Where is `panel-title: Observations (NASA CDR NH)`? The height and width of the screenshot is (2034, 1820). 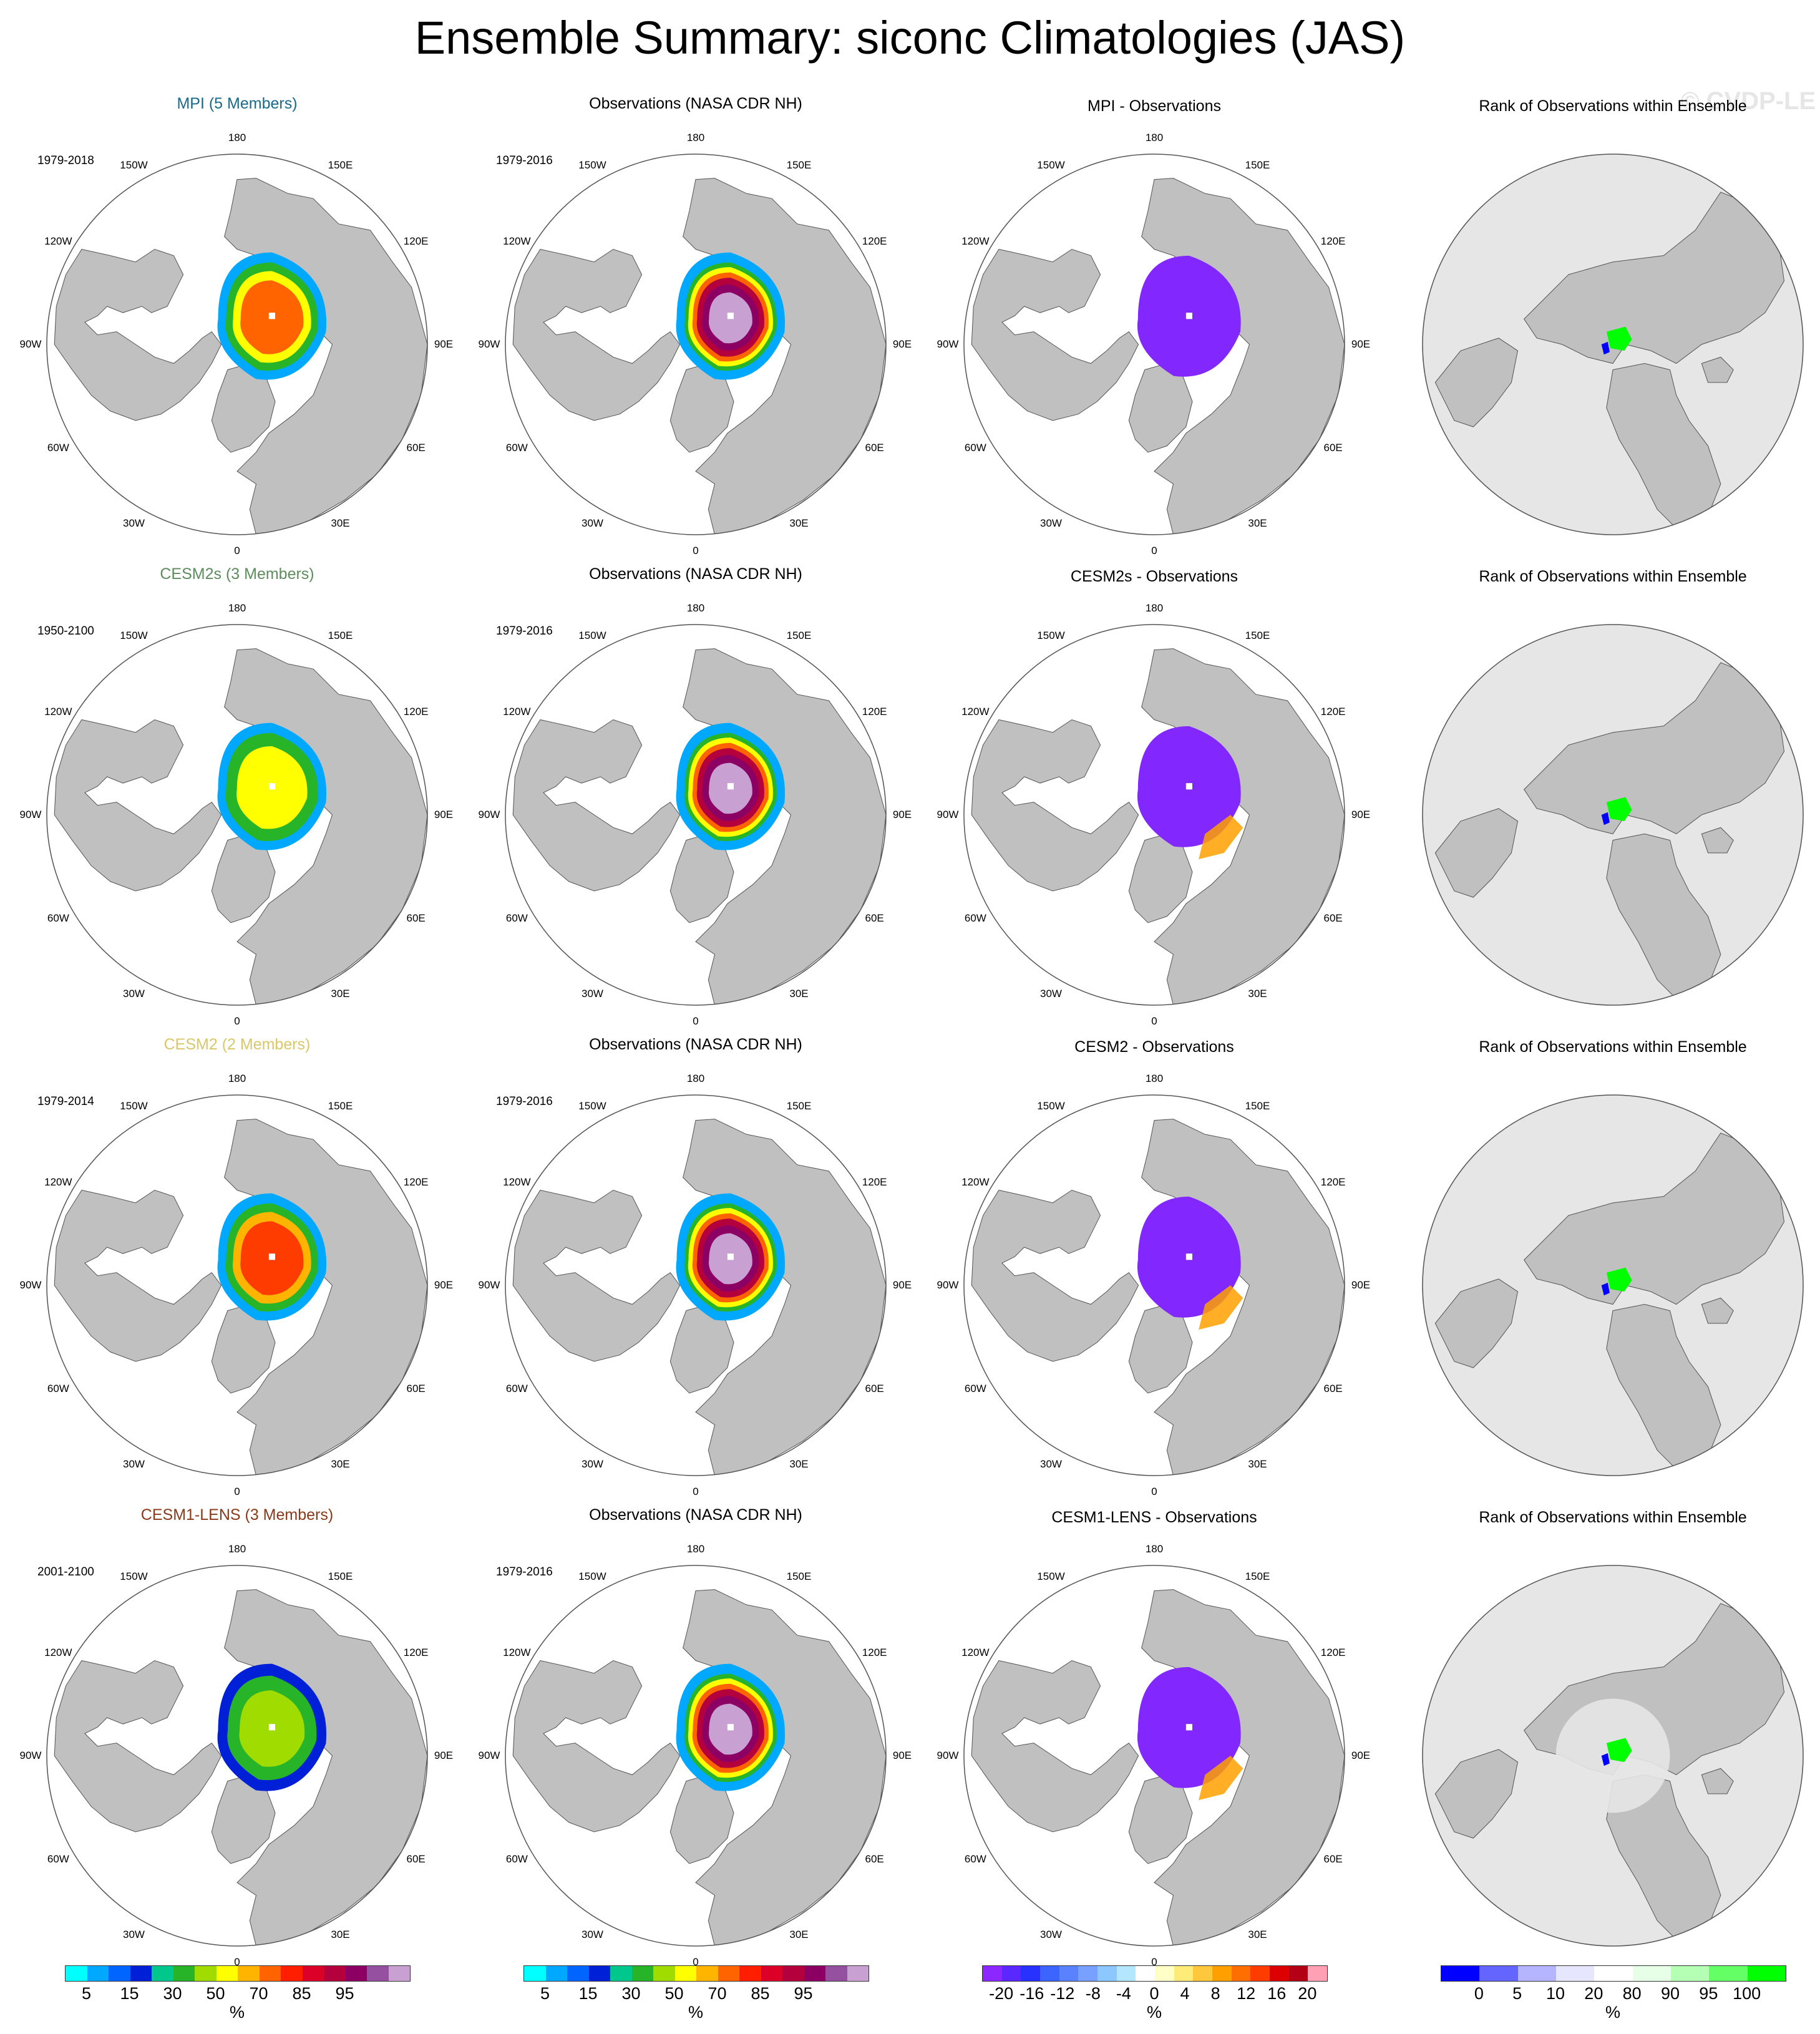 panel-title: Observations (NASA CDR NH) is located at coordinates (695, 574).